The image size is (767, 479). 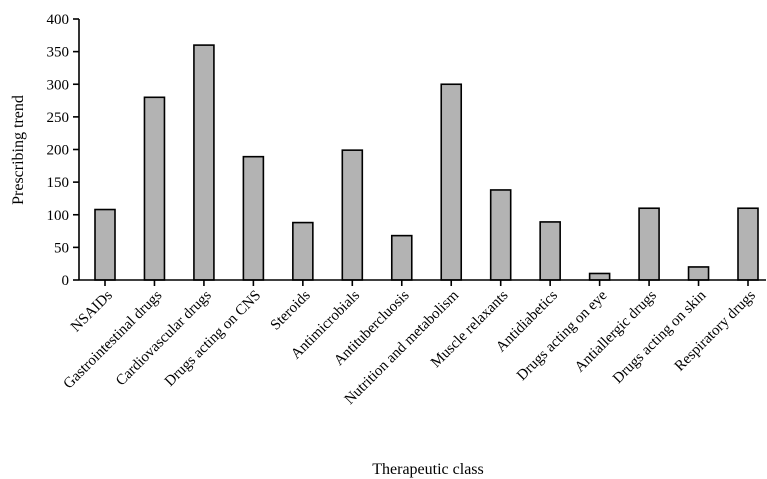 I want to click on y-tick-label: 400, so click(x=58, y=20).